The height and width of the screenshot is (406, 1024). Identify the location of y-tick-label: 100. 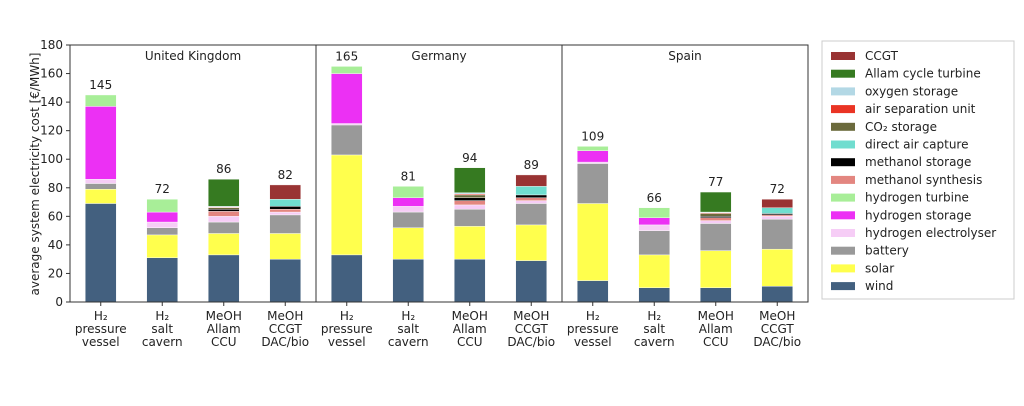
(51, 159).